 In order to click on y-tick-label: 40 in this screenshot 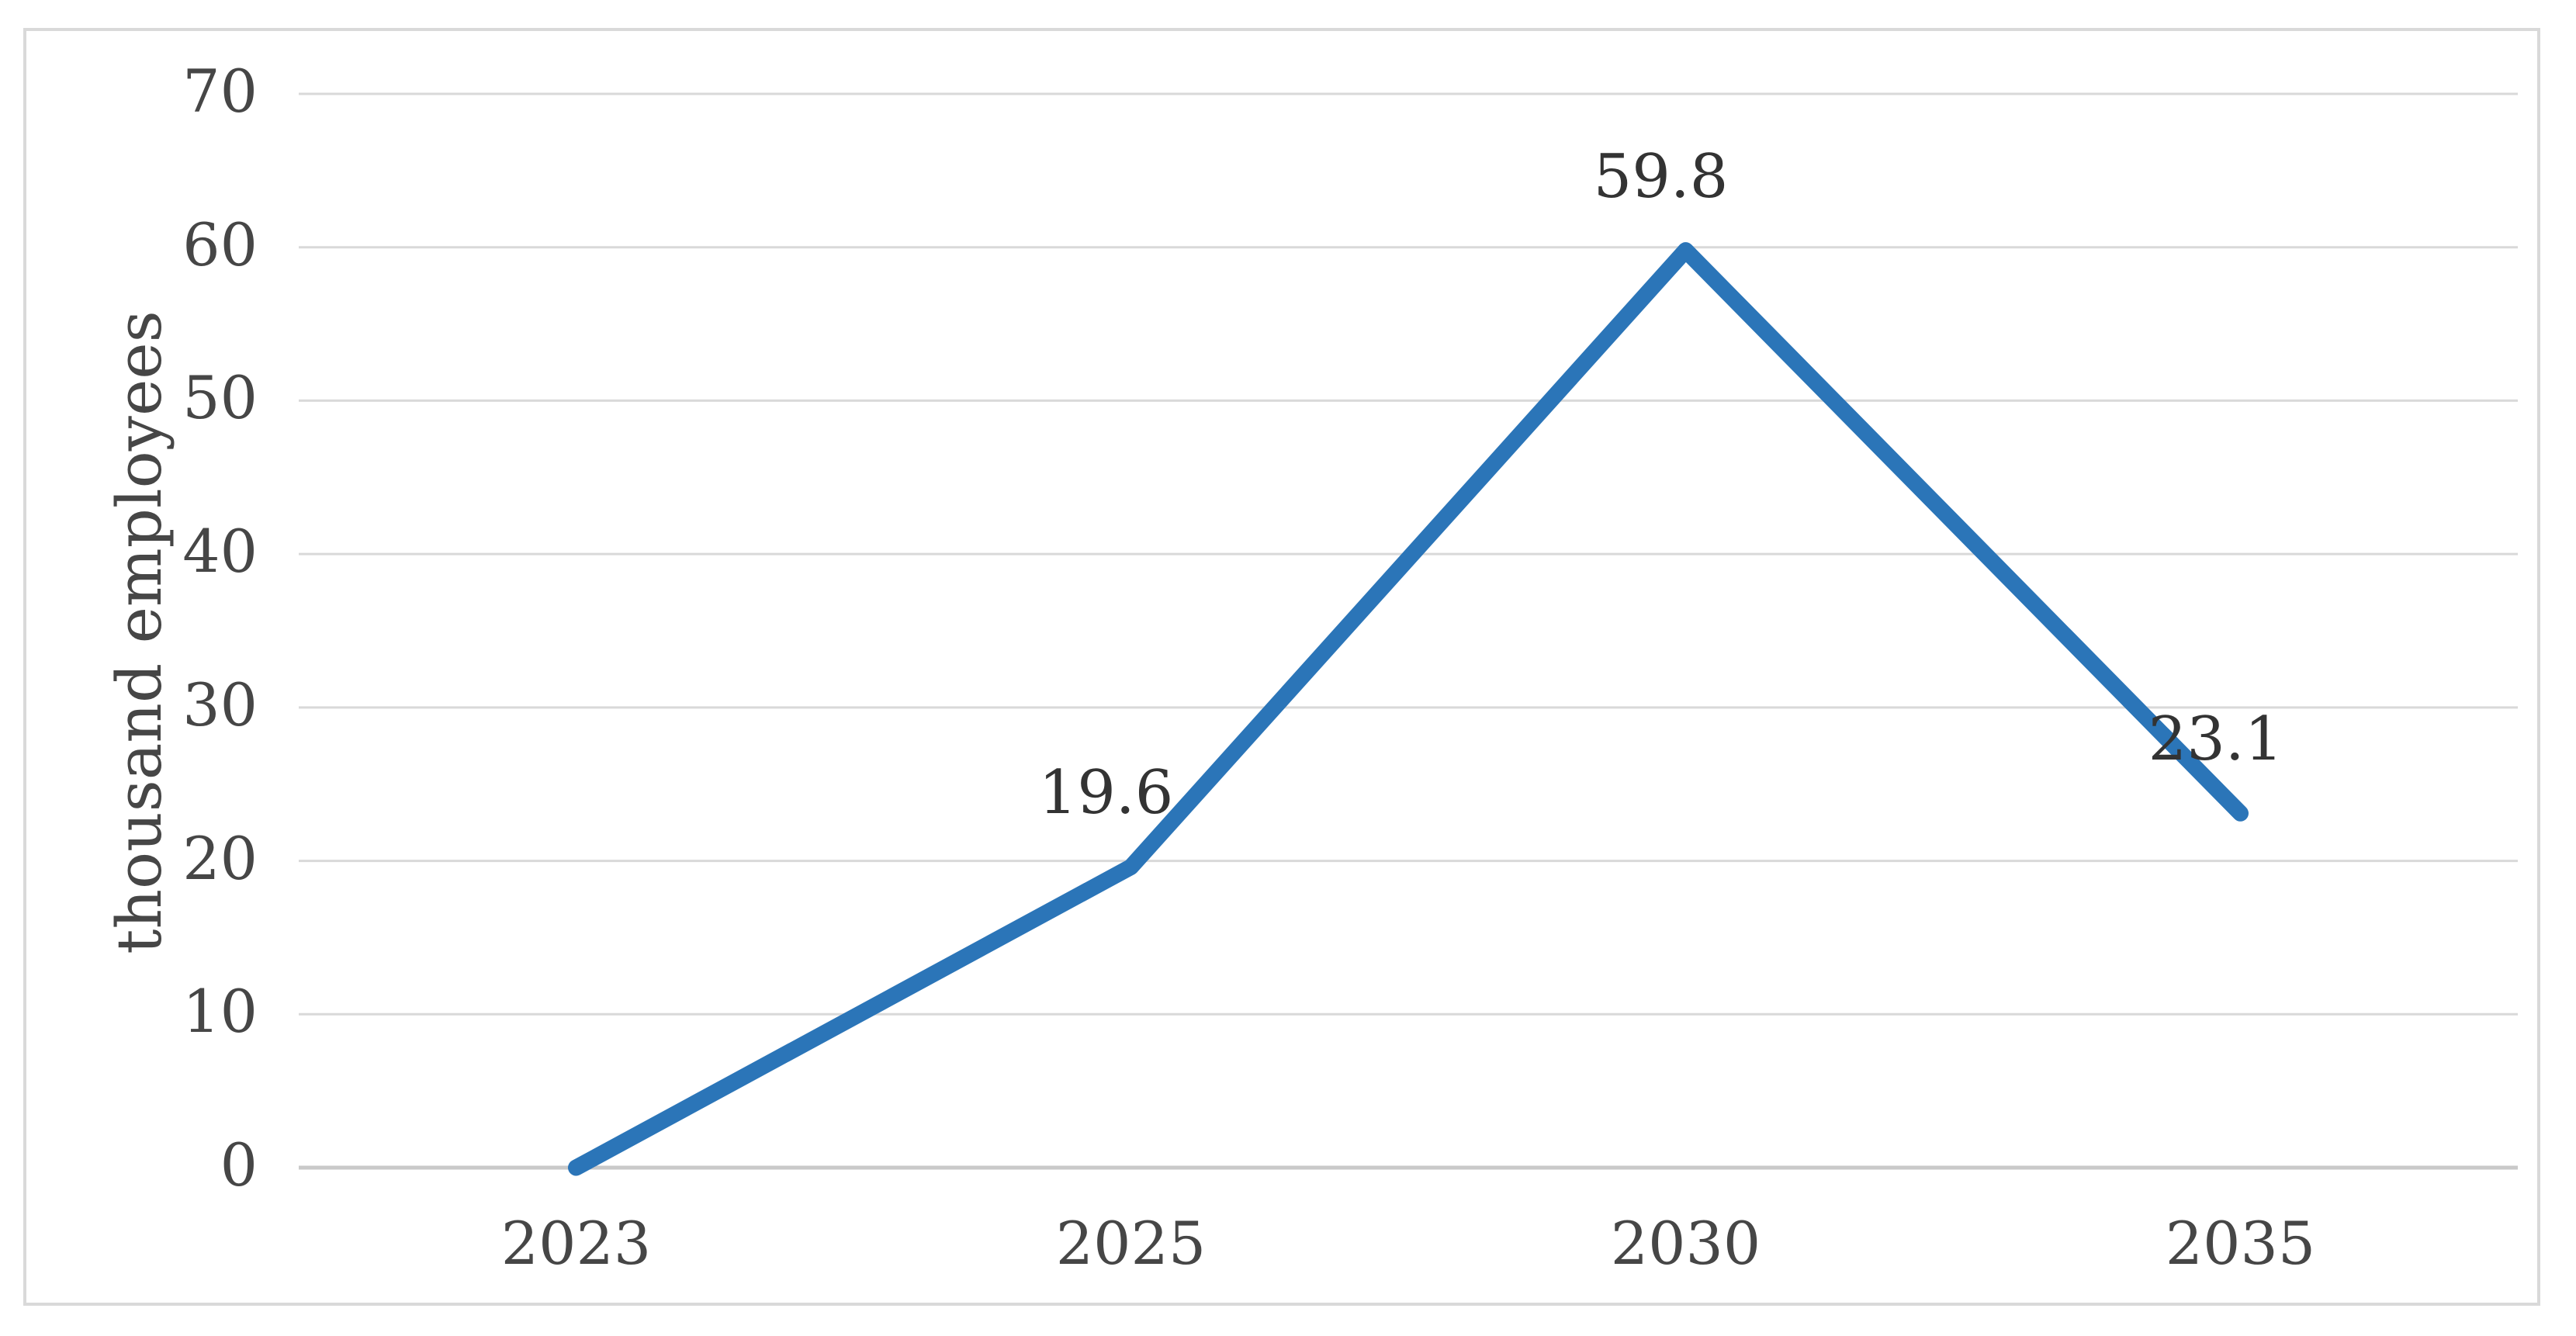, I will do `click(220, 552)`.